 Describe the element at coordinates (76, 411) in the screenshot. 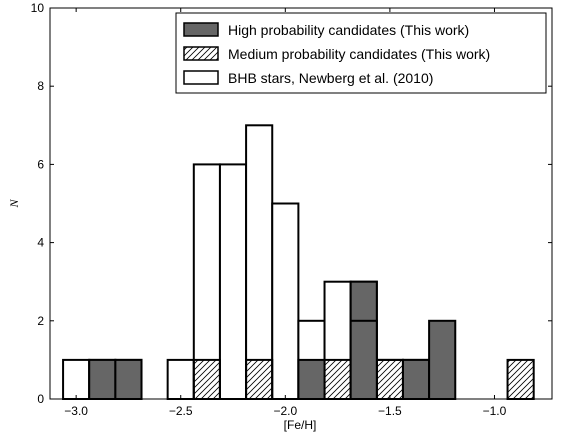

I see `x-tick-label: −3.0` at that location.